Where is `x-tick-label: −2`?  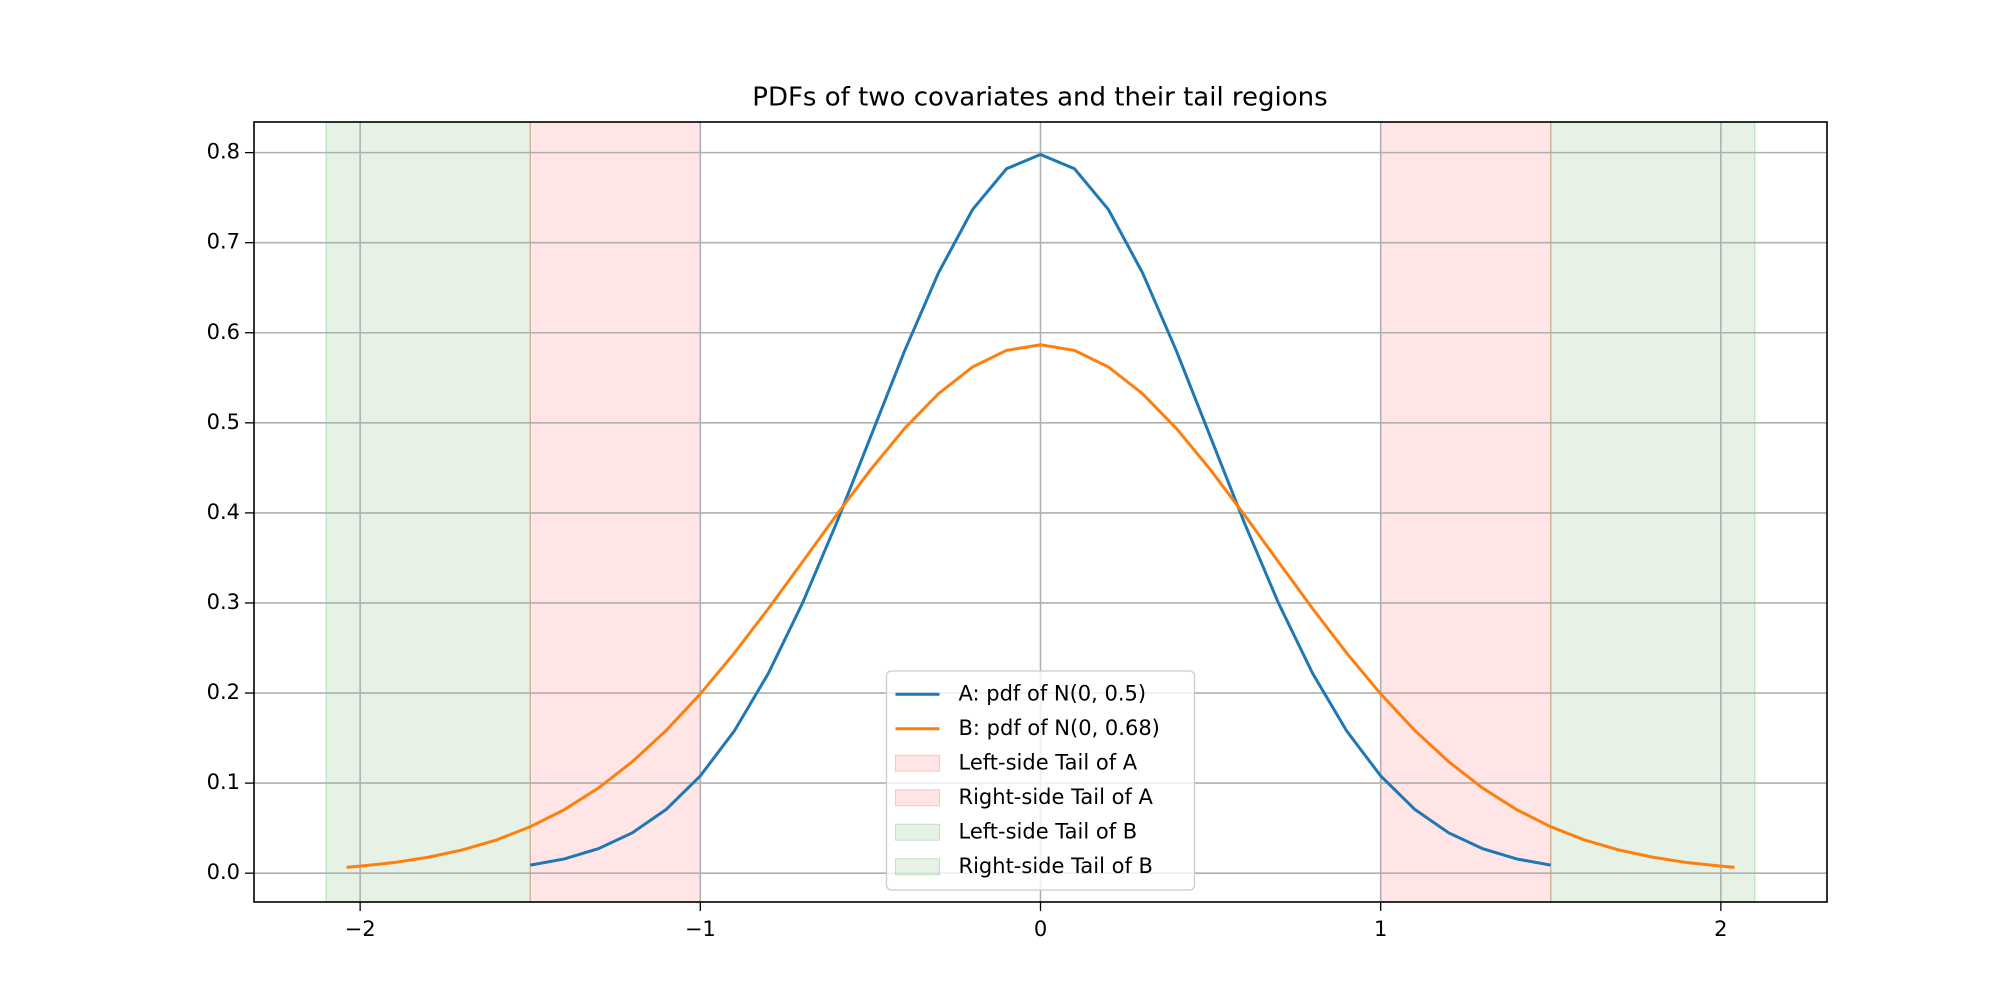
x-tick-label: −2 is located at coordinates (360, 929).